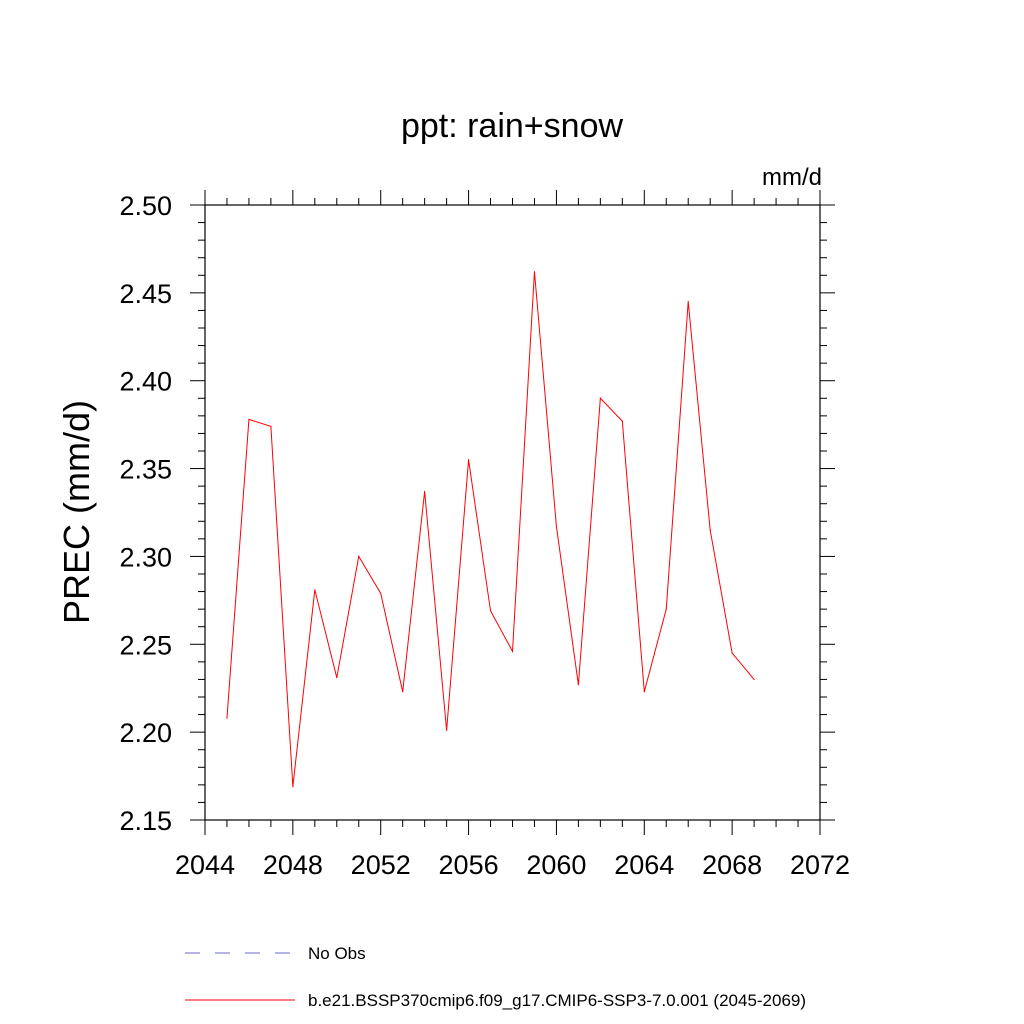 This screenshot has width=1024, height=1024. I want to click on y-tick-label: 2.30, so click(145, 557).